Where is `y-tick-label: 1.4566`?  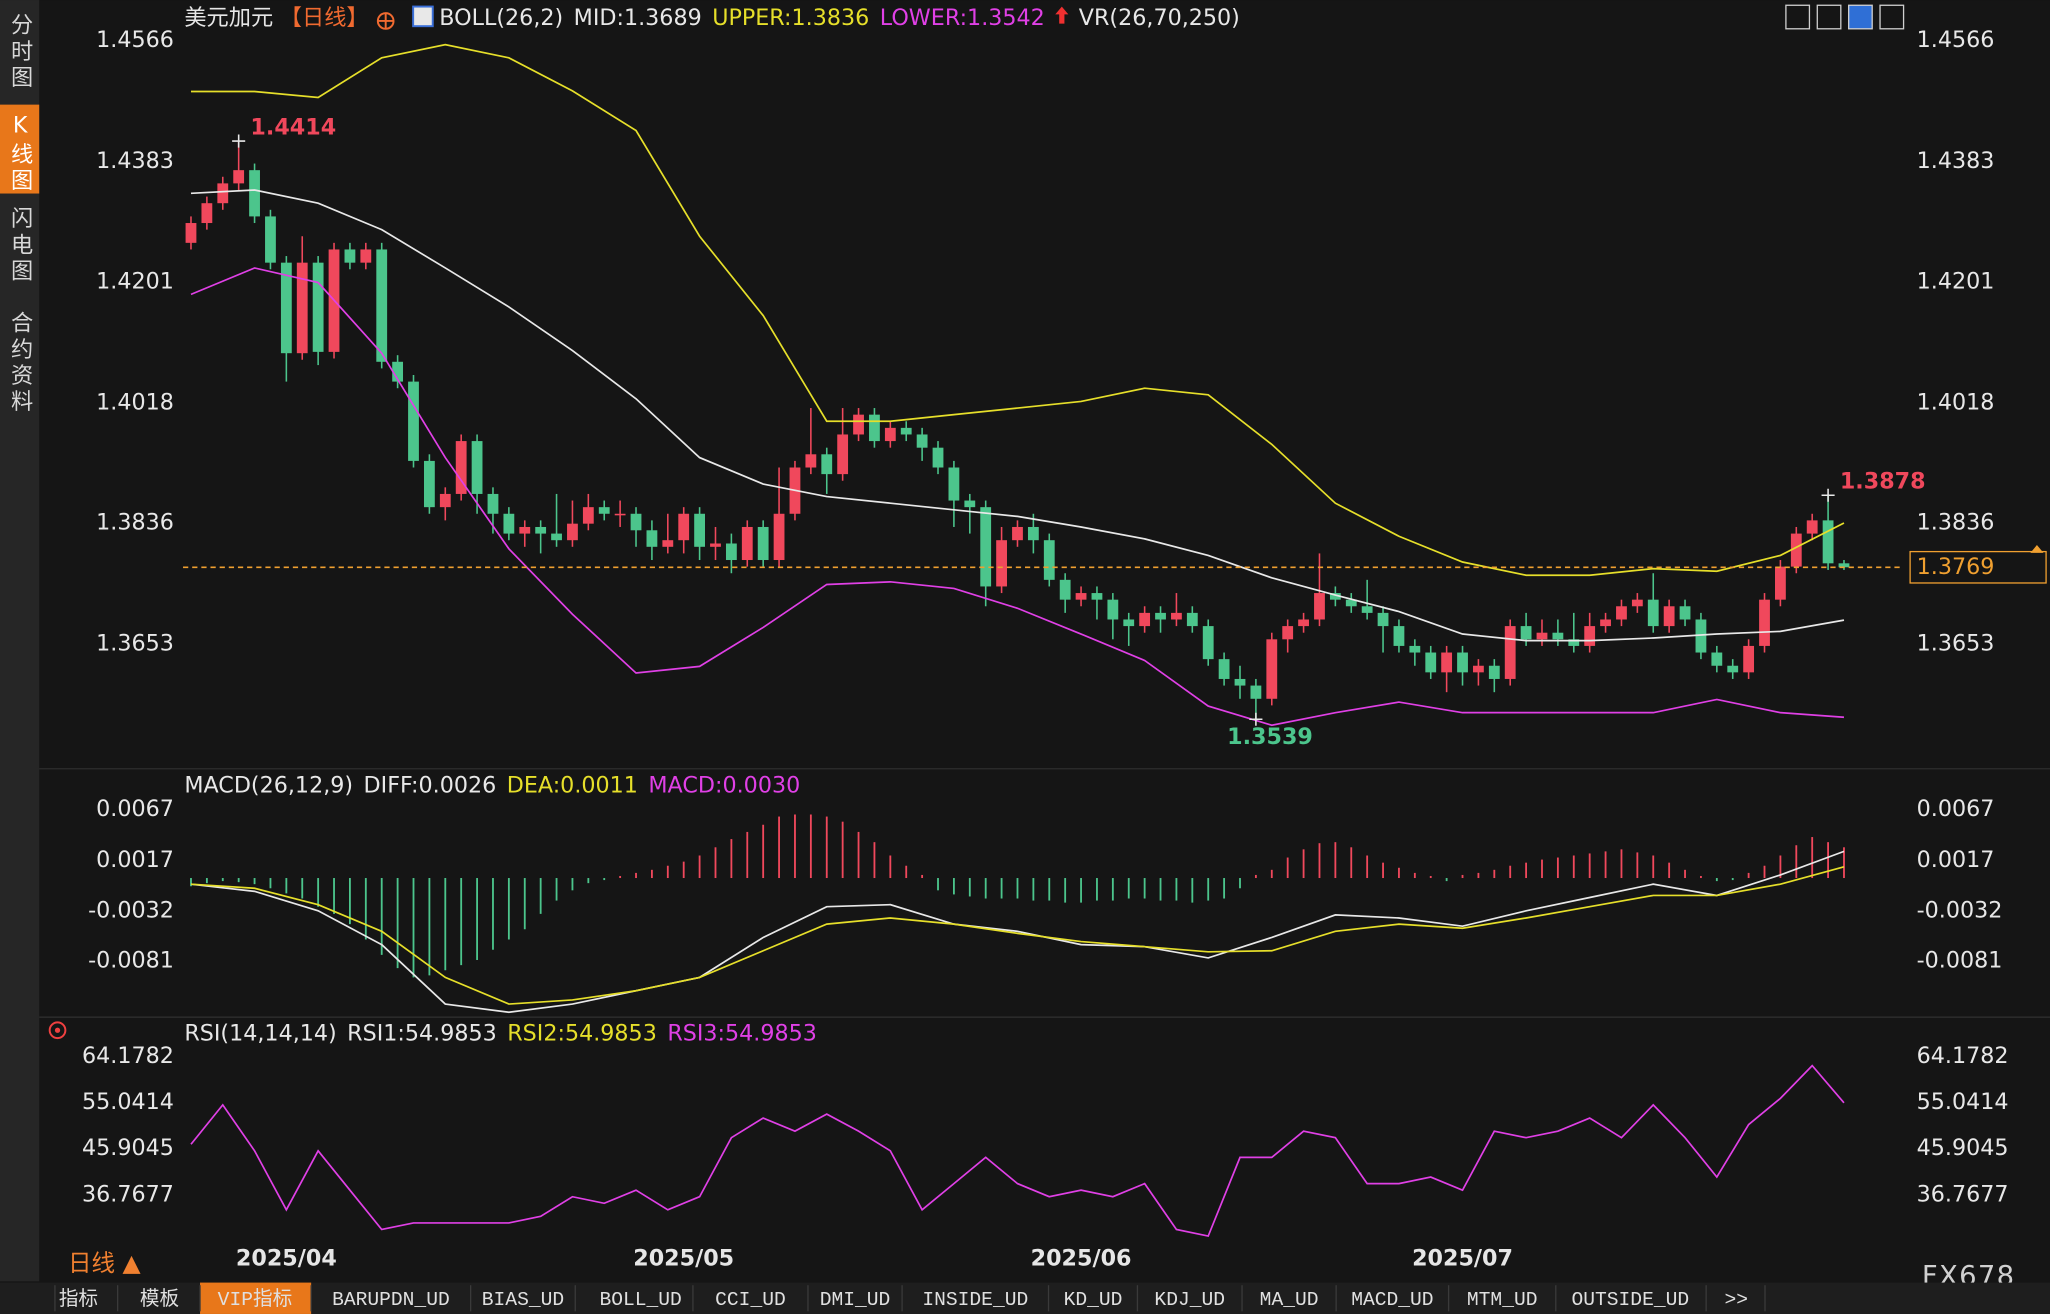
y-tick-label: 1.4566 is located at coordinates (135, 40).